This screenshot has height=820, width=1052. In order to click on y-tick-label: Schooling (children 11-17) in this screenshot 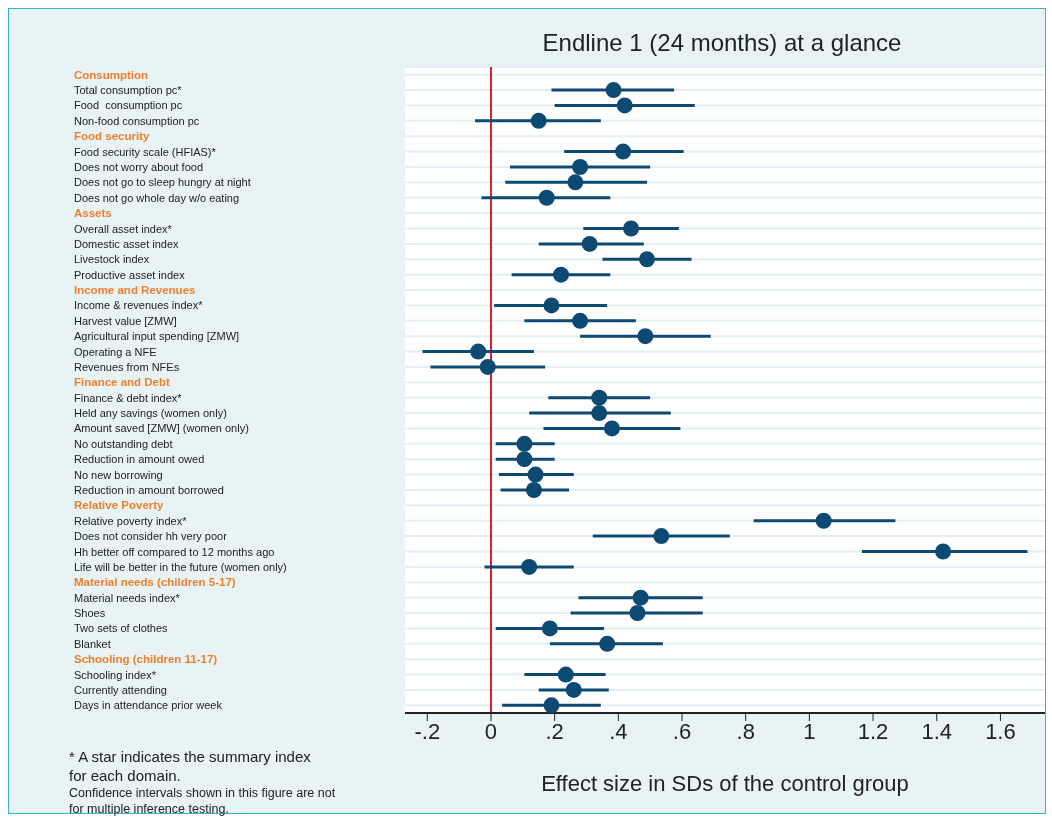, I will do `click(146, 659)`.